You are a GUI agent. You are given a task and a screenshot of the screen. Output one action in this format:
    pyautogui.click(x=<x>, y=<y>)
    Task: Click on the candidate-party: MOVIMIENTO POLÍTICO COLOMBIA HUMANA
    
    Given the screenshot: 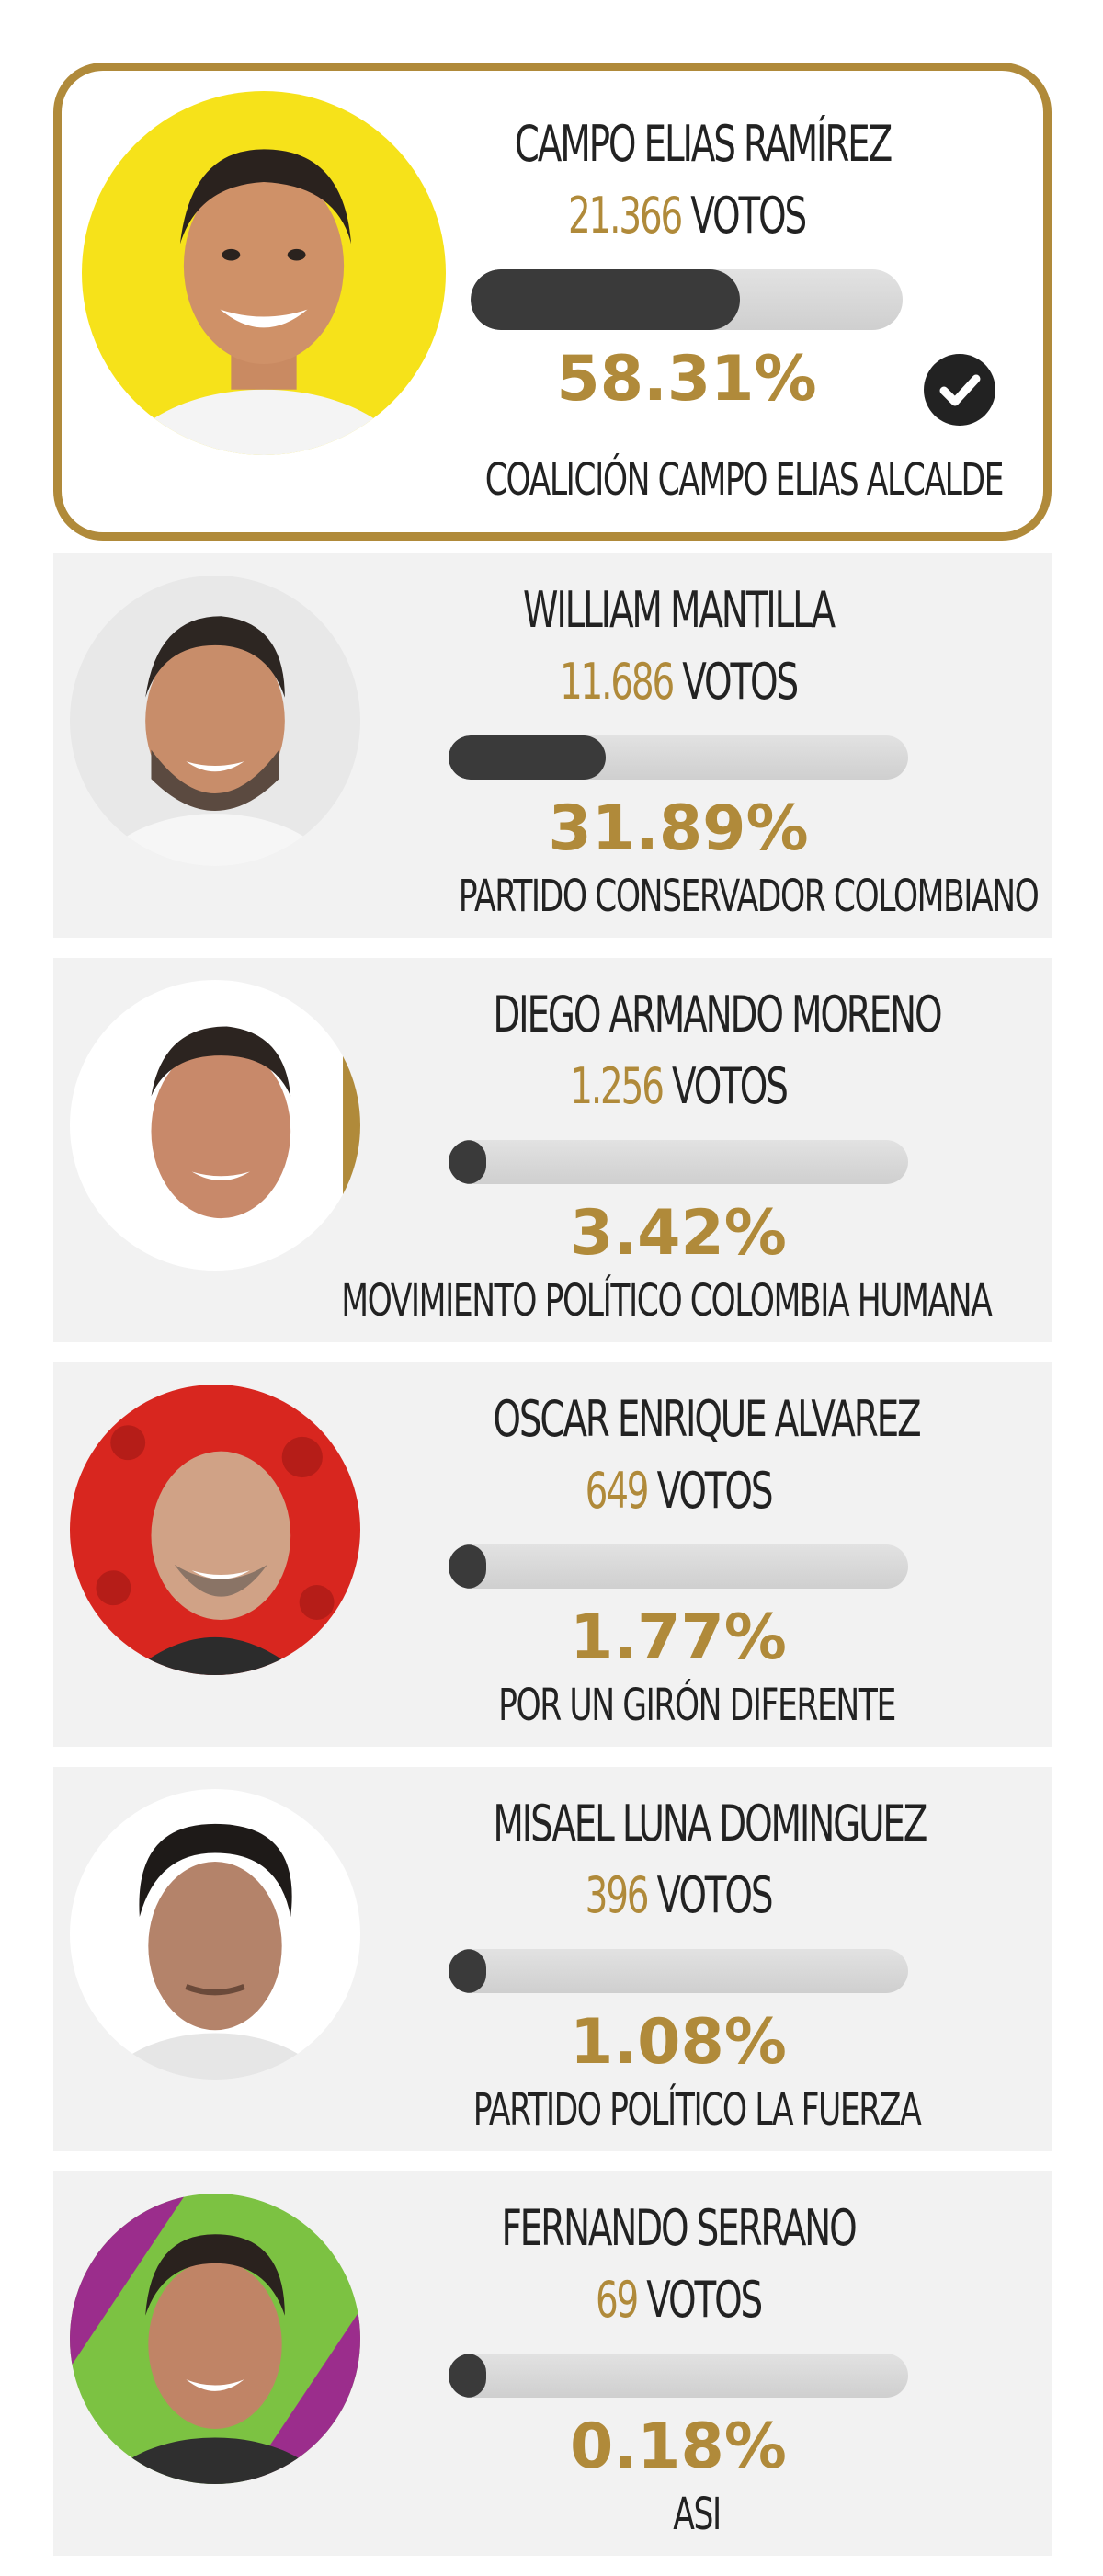 What is the action you would take?
    pyautogui.click(x=667, y=1301)
    